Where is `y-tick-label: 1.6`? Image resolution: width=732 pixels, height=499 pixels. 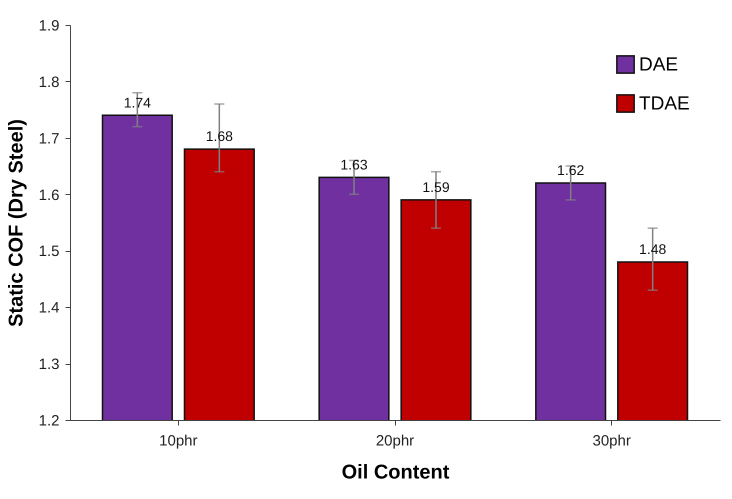 y-tick-label: 1.6 is located at coordinates (49, 195).